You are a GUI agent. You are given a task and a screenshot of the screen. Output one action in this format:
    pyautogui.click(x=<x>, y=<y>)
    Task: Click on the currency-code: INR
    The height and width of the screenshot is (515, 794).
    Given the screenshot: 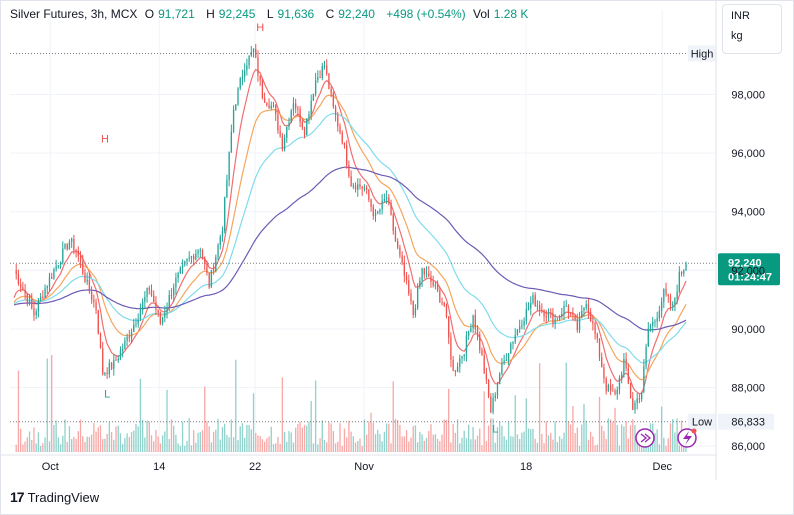 What is the action you would take?
    pyautogui.click(x=740, y=16)
    